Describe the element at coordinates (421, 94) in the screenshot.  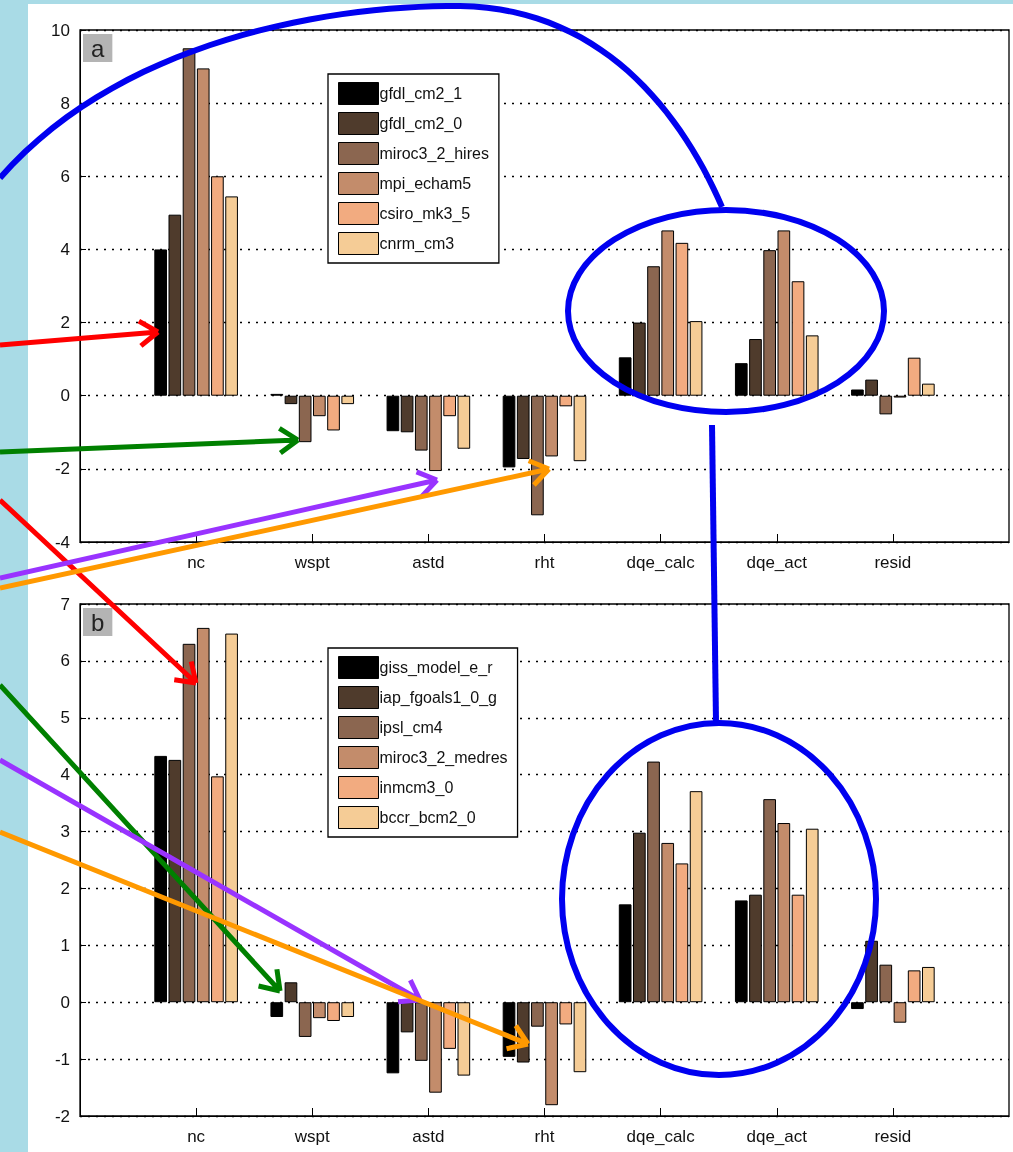
I see `legend-label: gfdl_cm2_1` at that location.